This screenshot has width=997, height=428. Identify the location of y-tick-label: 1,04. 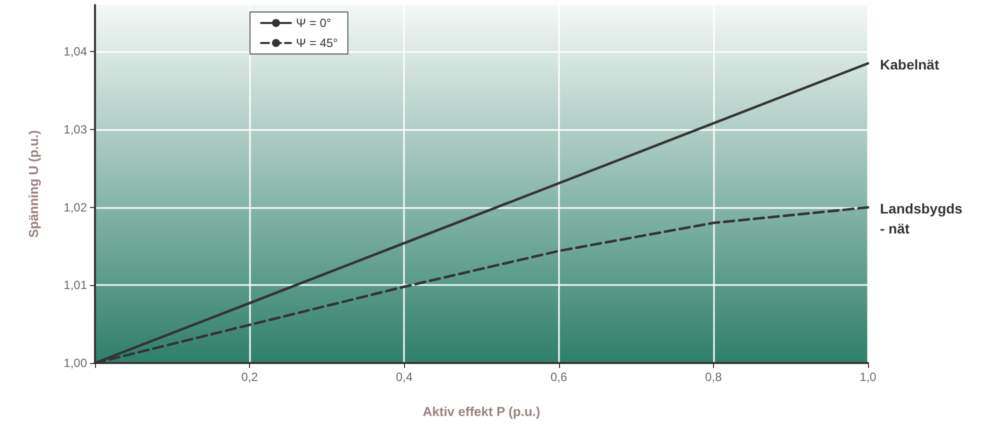
(76, 51).